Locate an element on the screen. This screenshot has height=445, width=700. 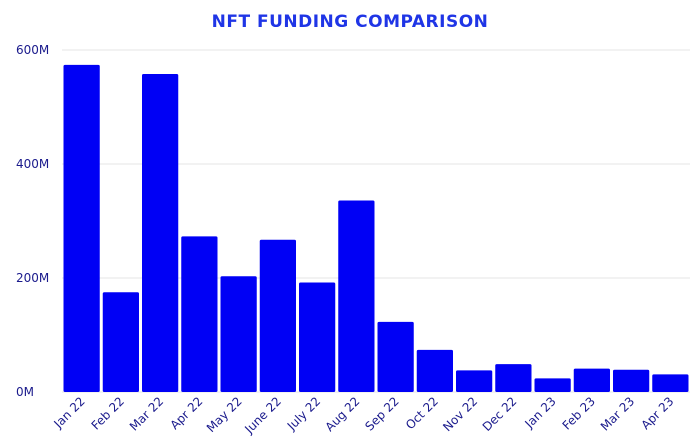
x-tick-label: Apr 23 is located at coordinates (657, 413).